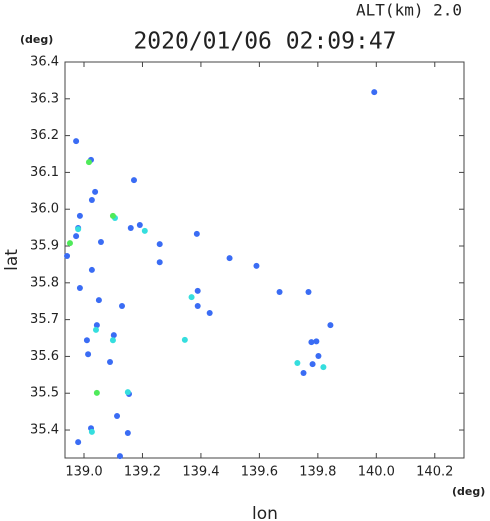  I want to click on y-tick-label: 35.8, so click(44, 282).